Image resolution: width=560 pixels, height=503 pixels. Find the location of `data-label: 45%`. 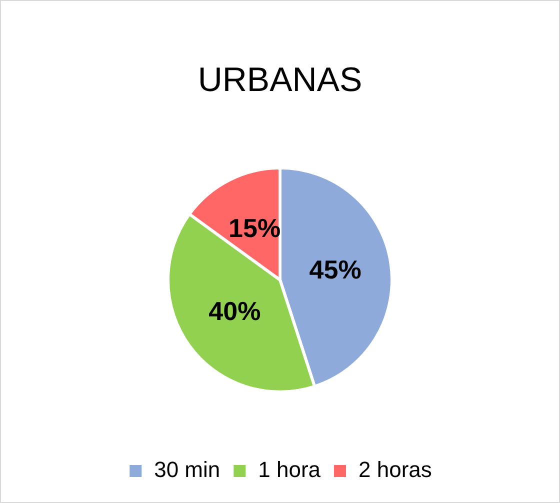

data-label: 45% is located at coordinates (335, 269).